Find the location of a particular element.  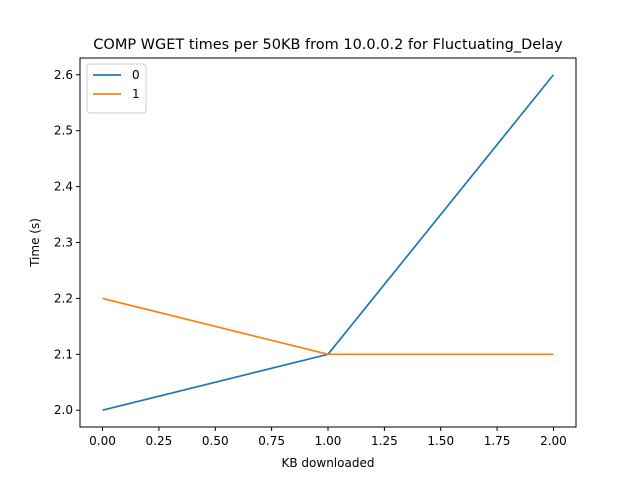

y-tick-label: 2.1 is located at coordinates (63, 354).